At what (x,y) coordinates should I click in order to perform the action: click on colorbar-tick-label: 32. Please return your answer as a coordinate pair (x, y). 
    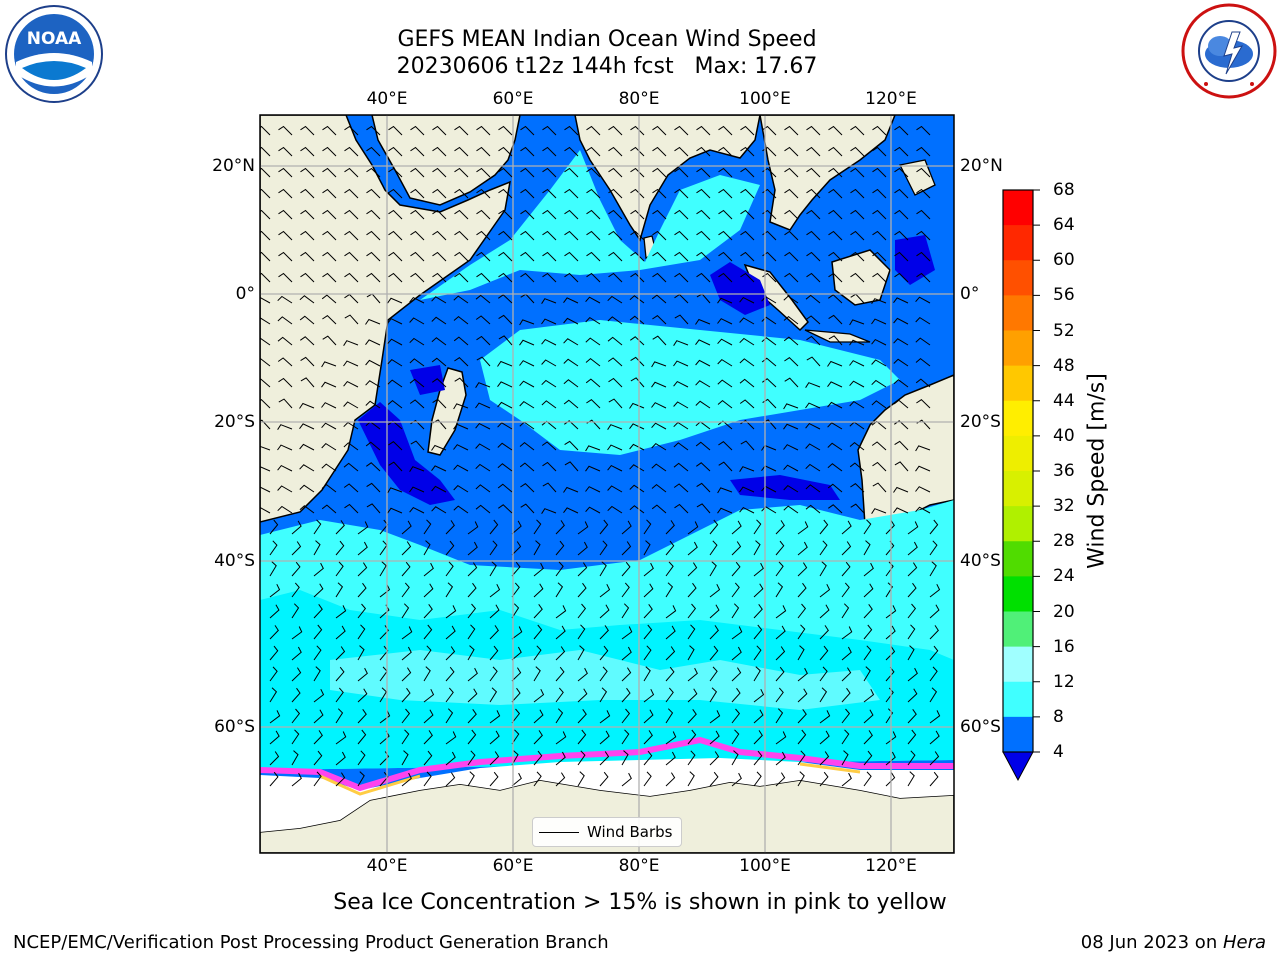
    Looking at the image, I should click on (1064, 506).